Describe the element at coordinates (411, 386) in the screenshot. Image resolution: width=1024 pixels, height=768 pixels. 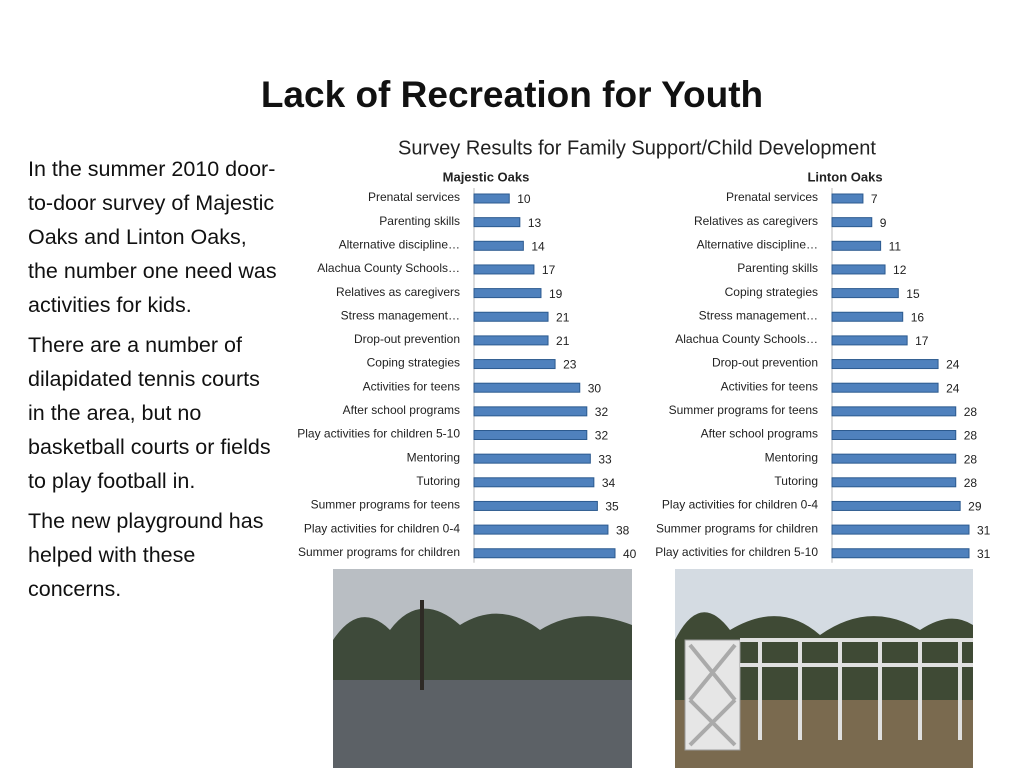
I see `y-tick-label: Activities for teens` at that location.